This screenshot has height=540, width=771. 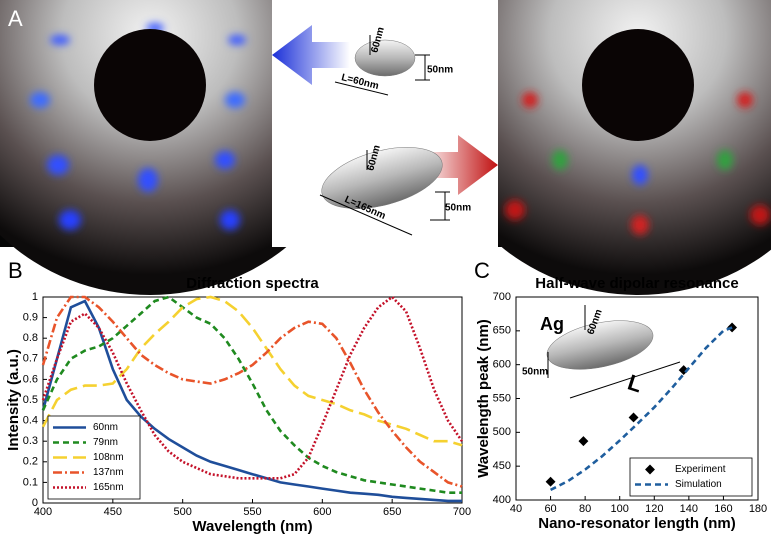 What do you see at coordinates (105, 427) in the screenshot?
I see `legend-label: 60nm` at bounding box center [105, 427].